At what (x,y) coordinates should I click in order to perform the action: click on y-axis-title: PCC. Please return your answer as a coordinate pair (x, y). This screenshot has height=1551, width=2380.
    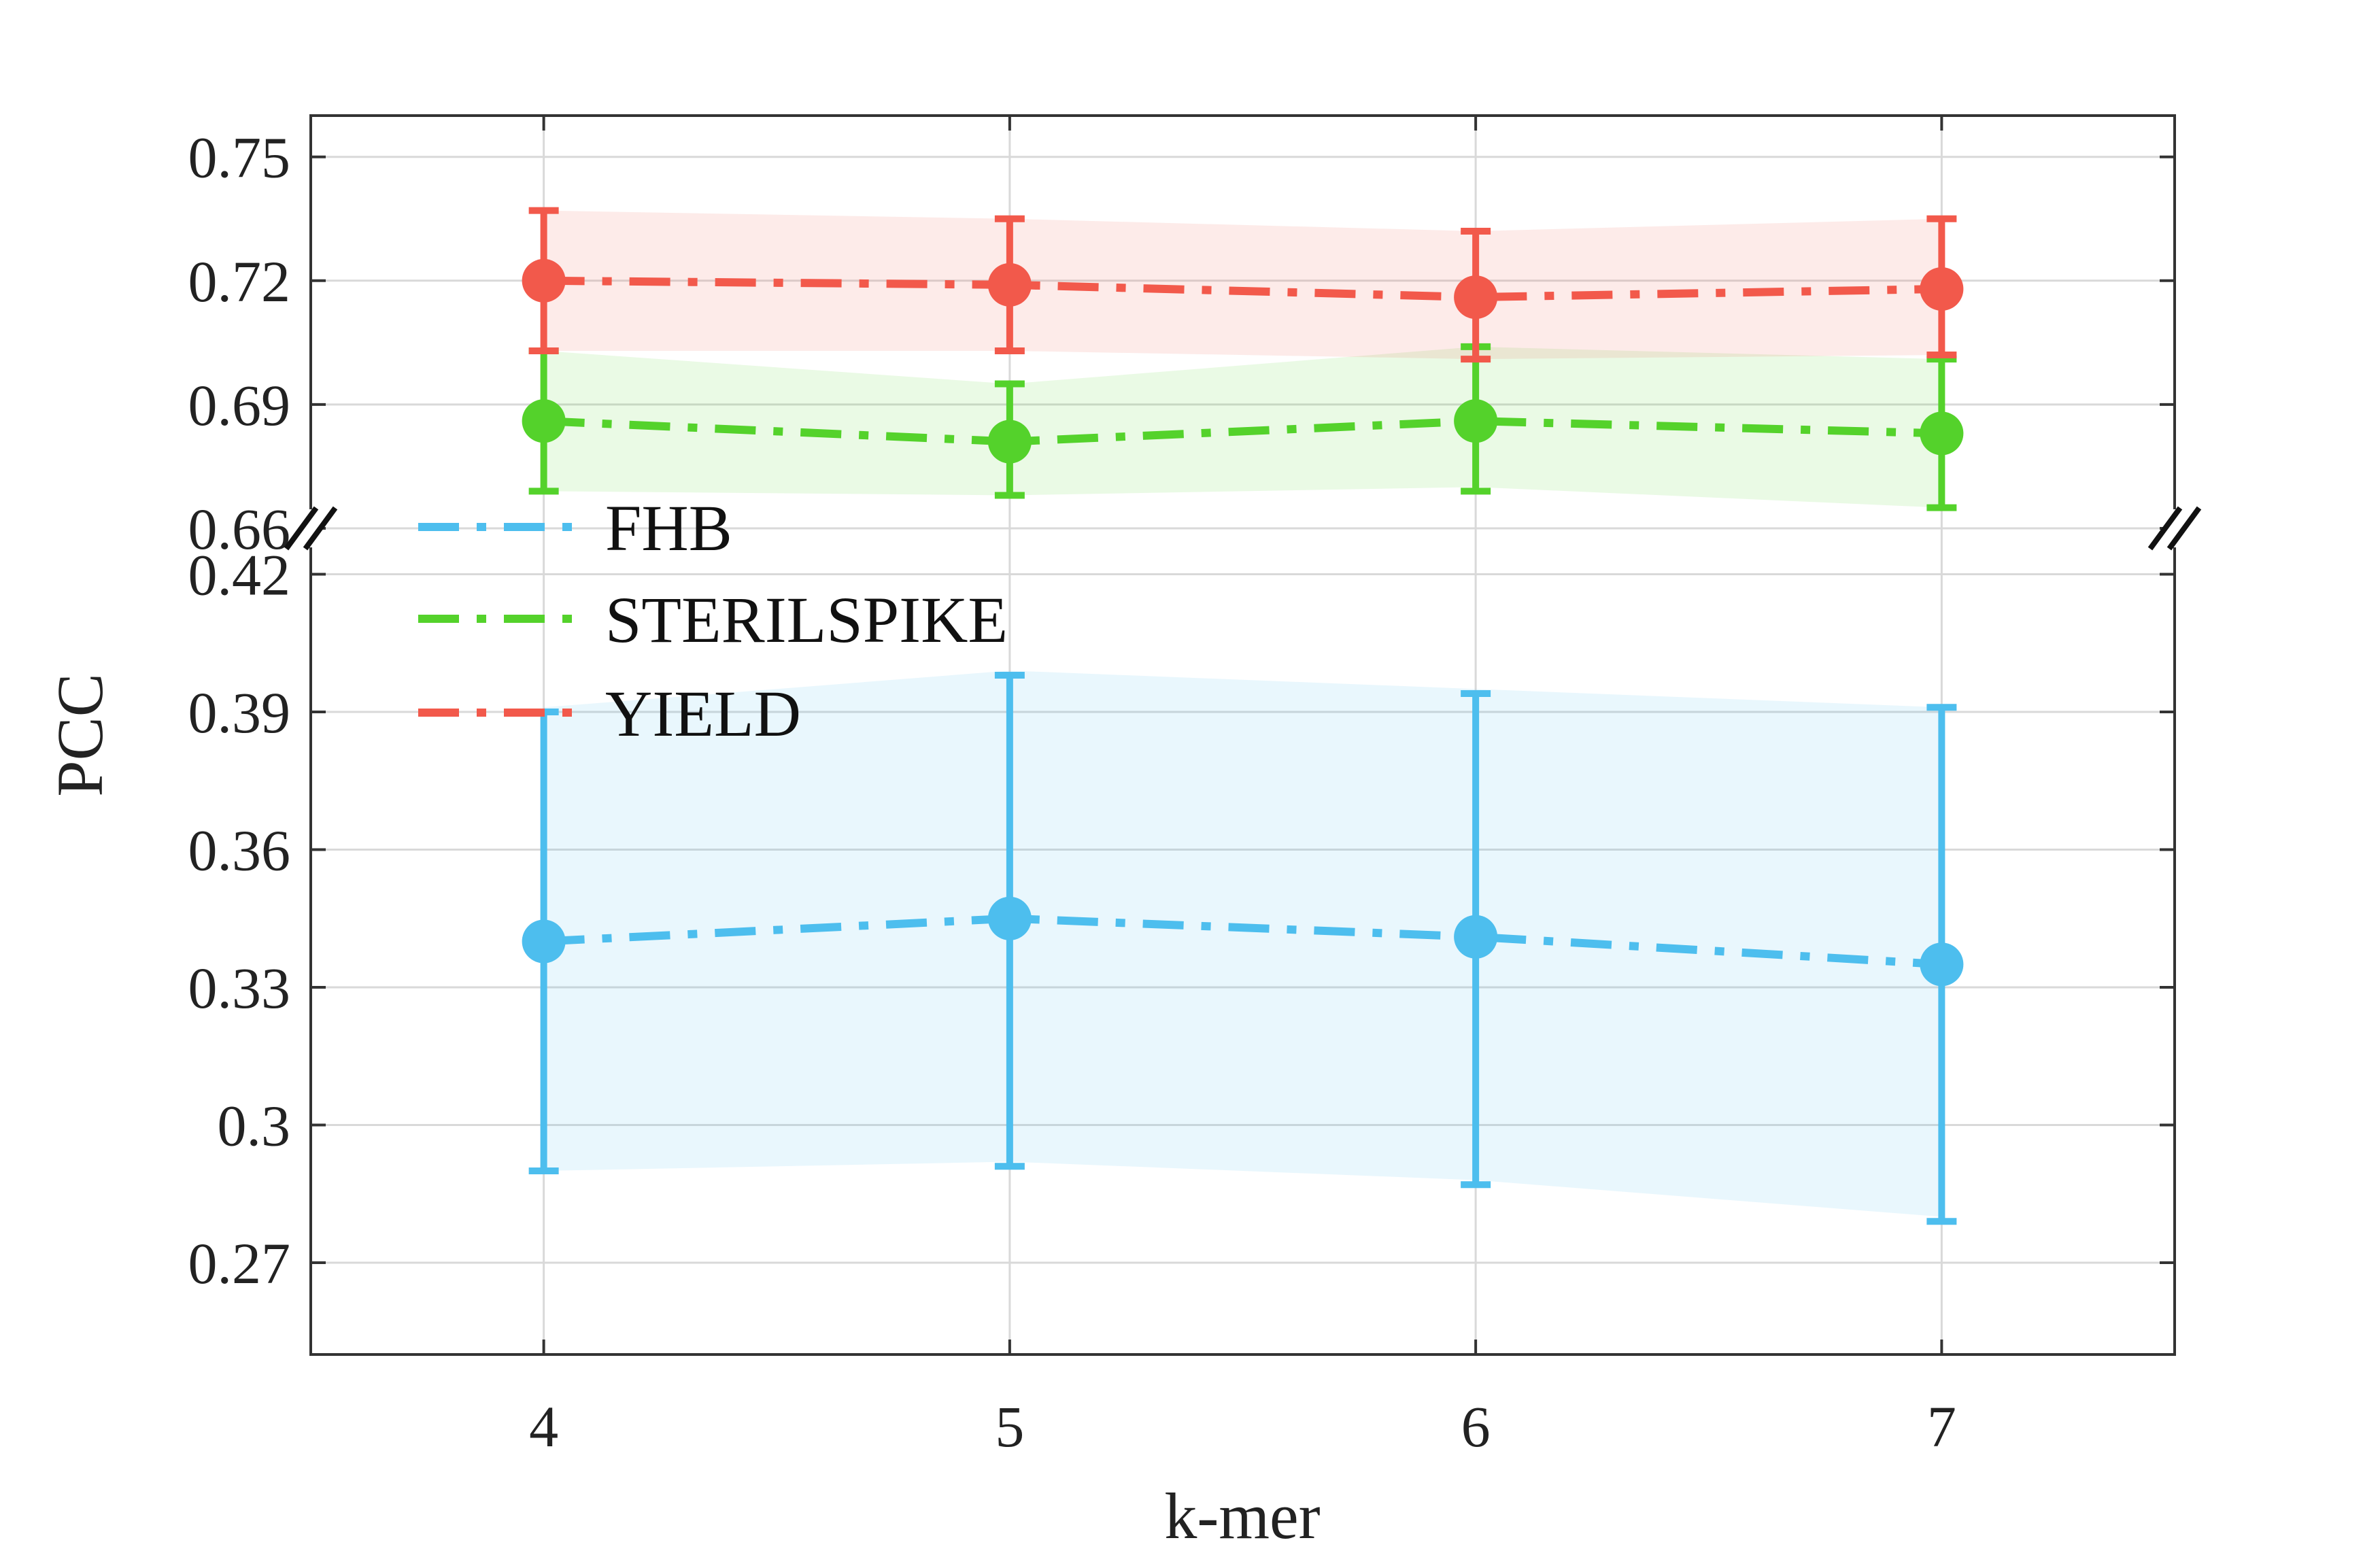
    Looking at the image, I should click on (80, 734).